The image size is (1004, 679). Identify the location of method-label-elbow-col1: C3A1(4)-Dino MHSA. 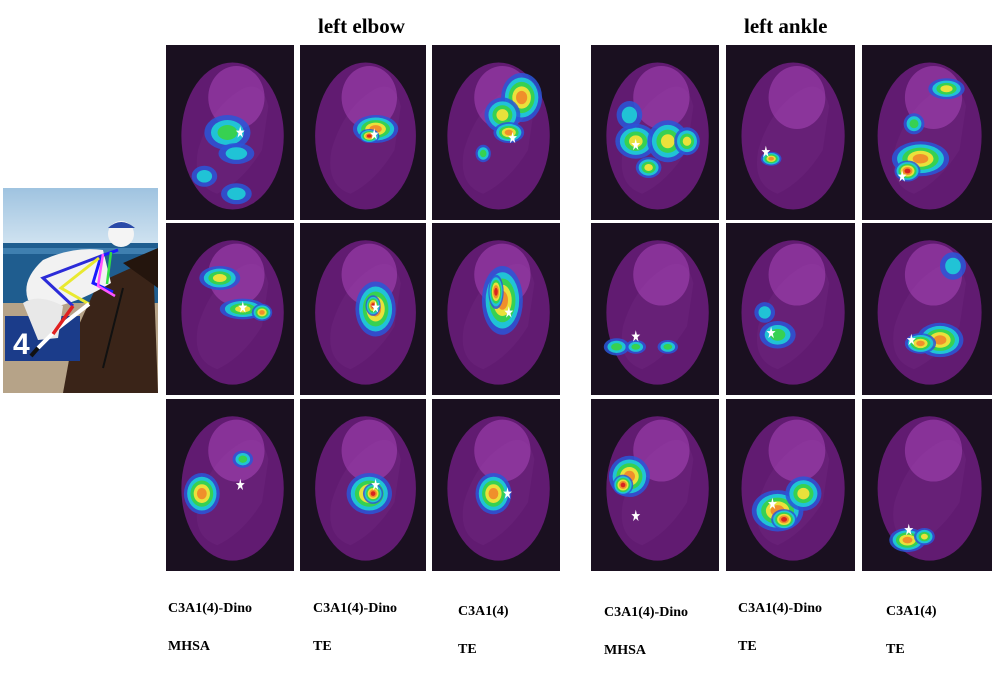
(210, 627).